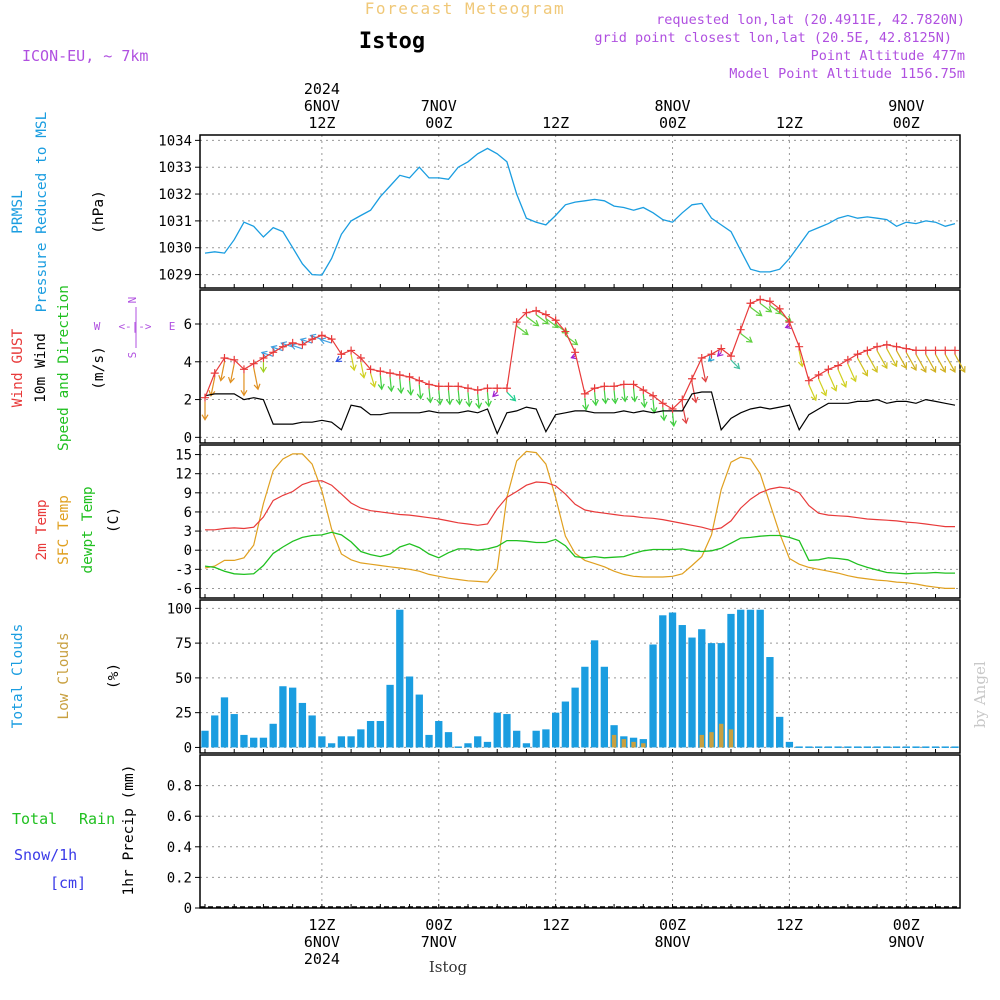  I want to click on top-time-label: 6NOV, so click(322, 106).